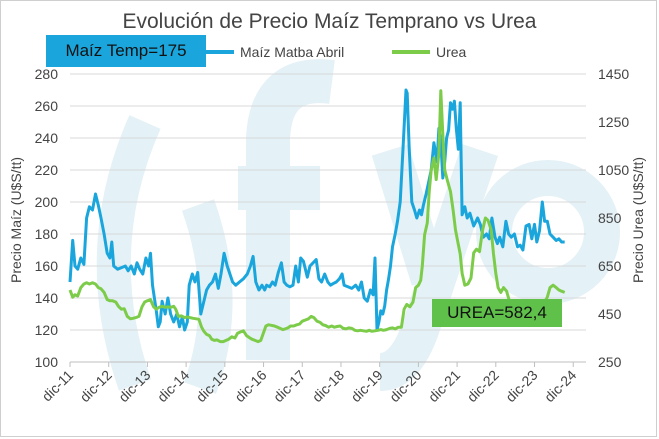  I want to click on watermark-letter-o, so click(548, 232).